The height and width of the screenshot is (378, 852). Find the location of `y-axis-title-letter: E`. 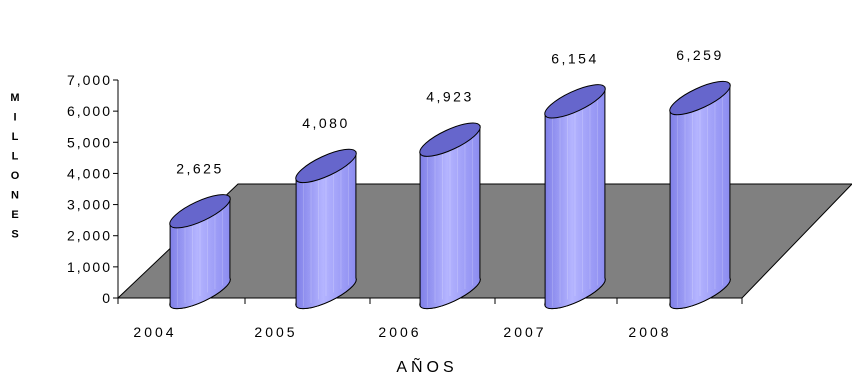

y-axis-title-letter: E is located at coordinates (14, 215).